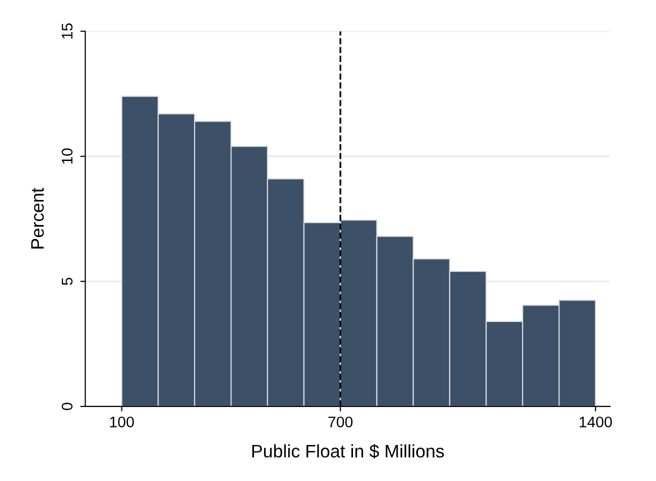  I want to click on y-tick-label: 5, so click(67, 282).